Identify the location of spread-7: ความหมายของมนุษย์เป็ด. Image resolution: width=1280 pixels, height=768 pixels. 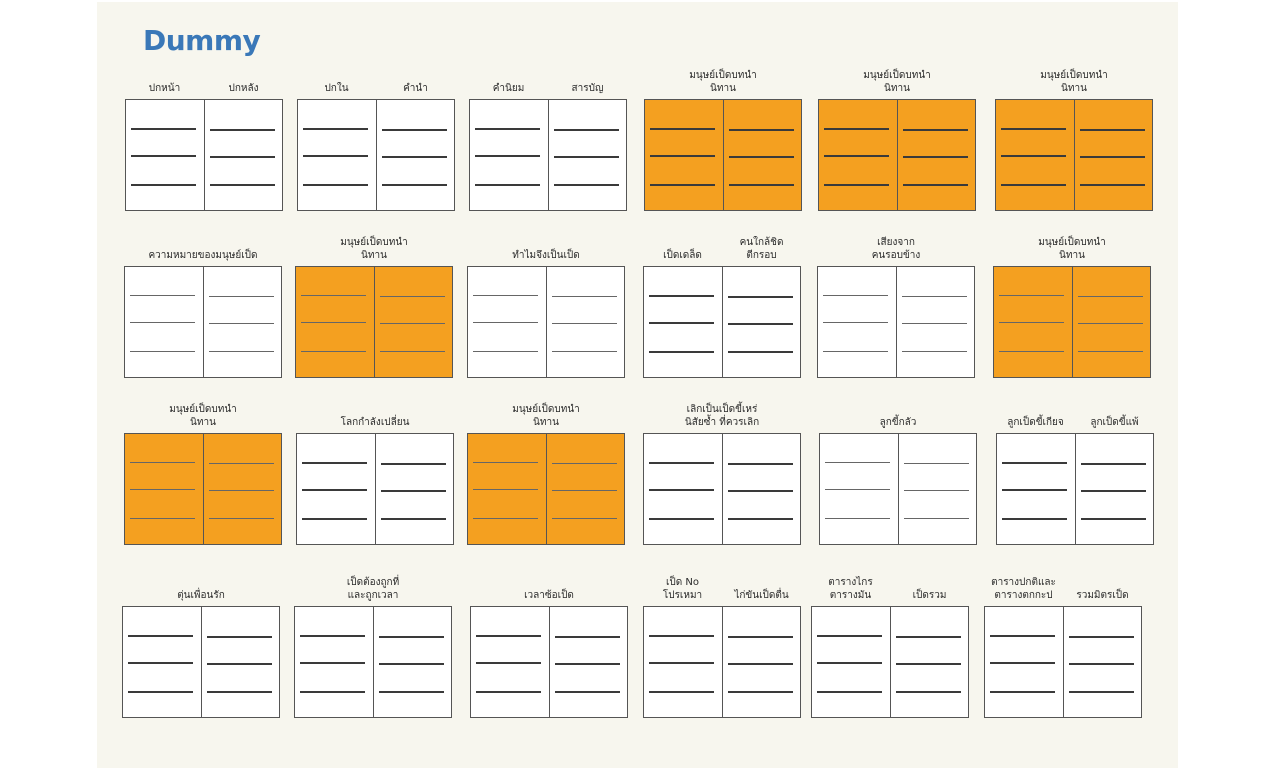
(203, 297).